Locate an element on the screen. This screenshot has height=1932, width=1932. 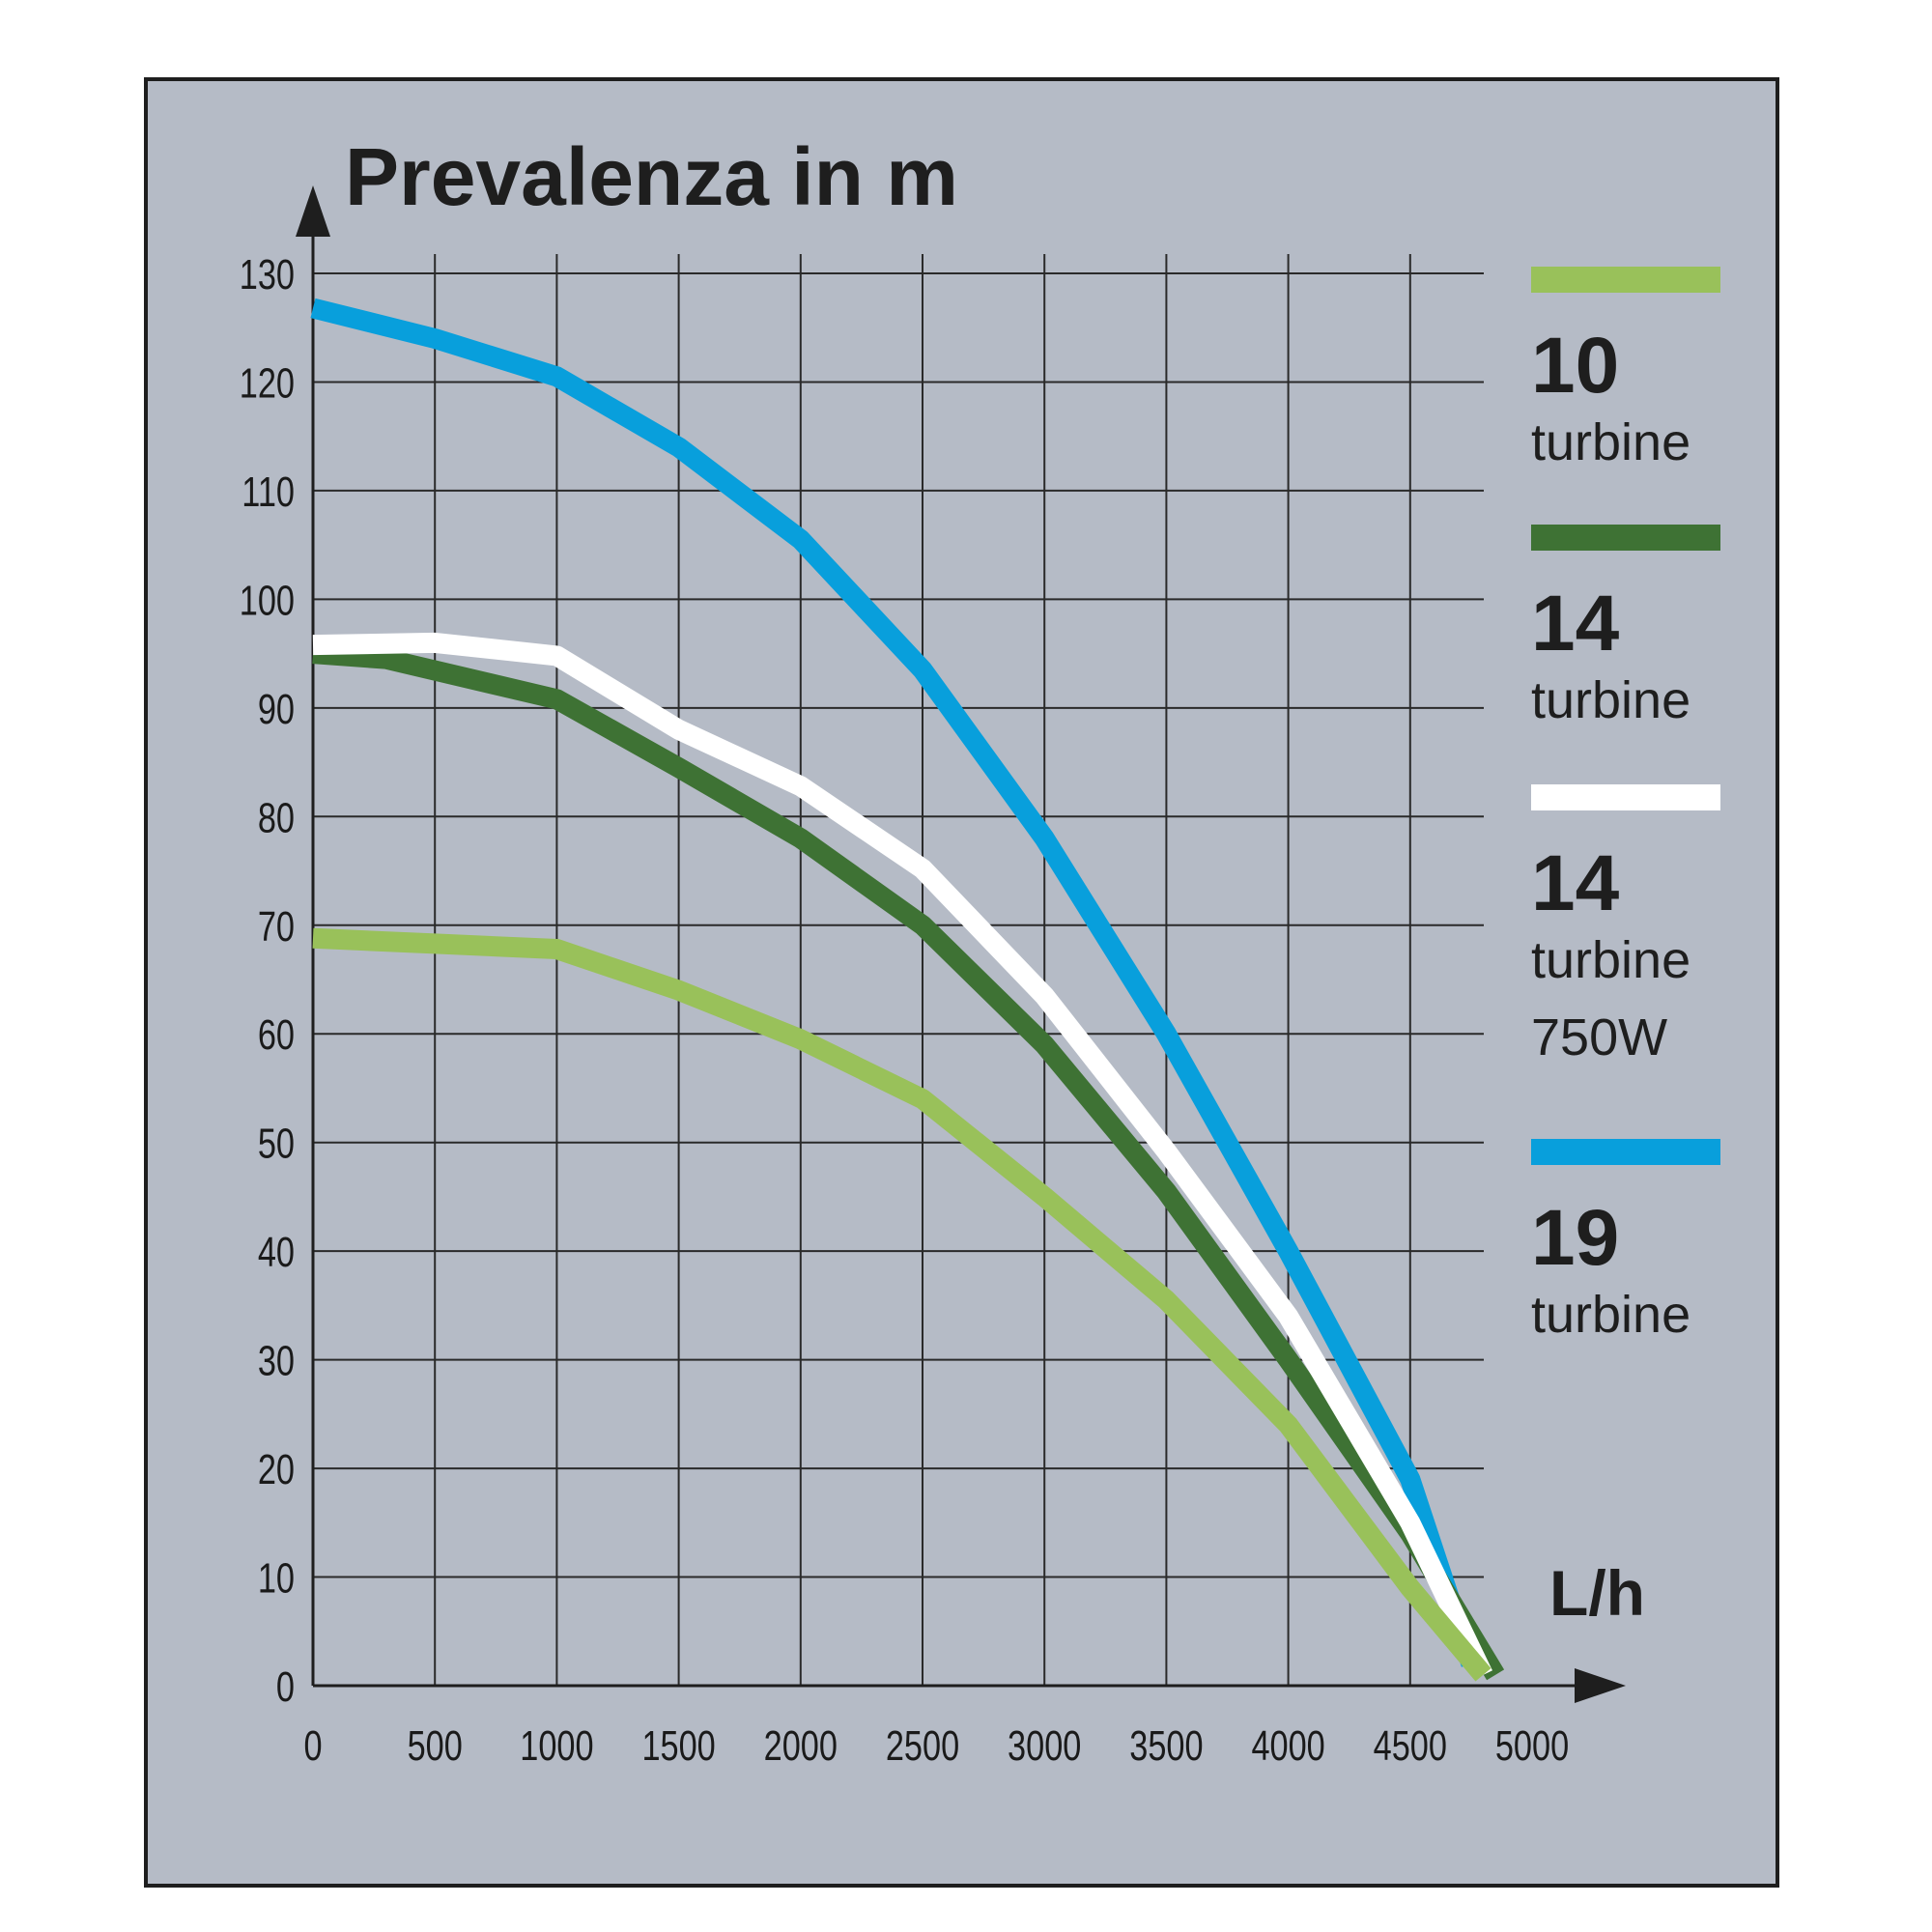
chart-title: Prevalenza in m is located at coordinates (651, 176).